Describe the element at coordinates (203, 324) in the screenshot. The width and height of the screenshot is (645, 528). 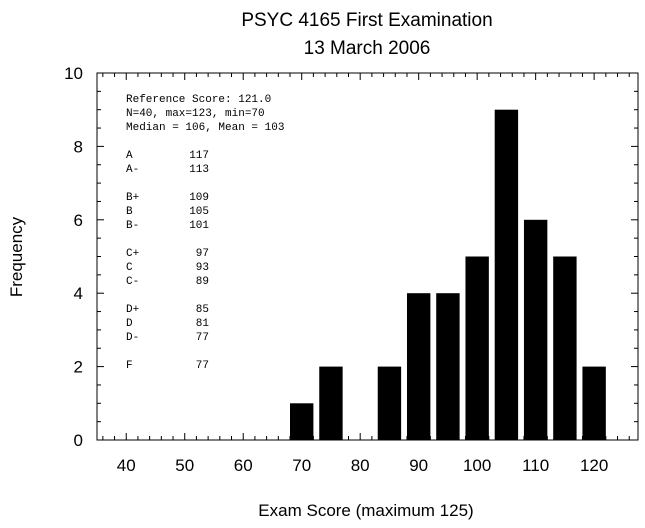
I see `grade-cutoff: 81` at that location.